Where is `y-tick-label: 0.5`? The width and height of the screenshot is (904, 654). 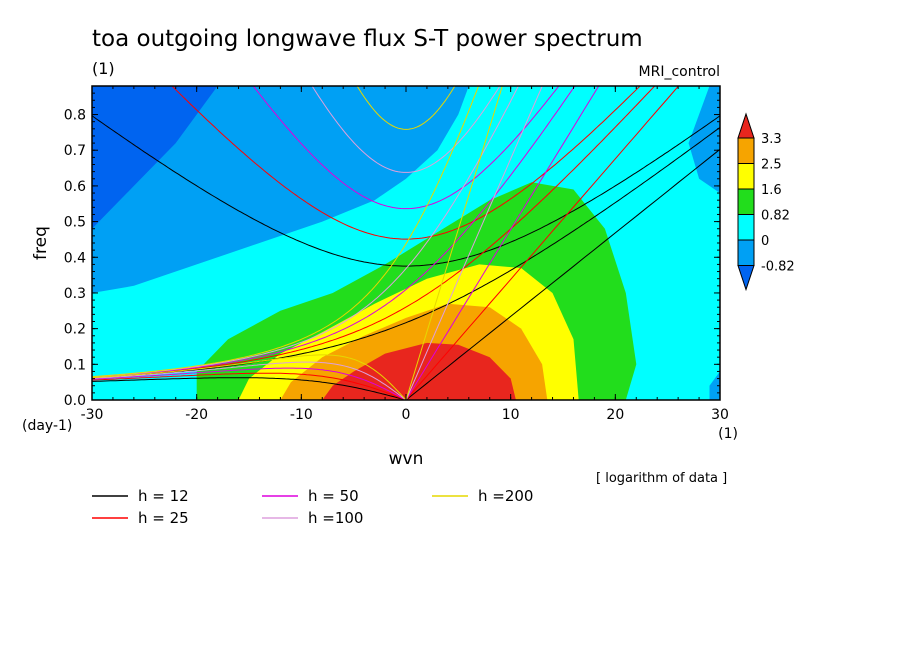
y-tick-label: 0.5 is located at coordinates (75, 223).